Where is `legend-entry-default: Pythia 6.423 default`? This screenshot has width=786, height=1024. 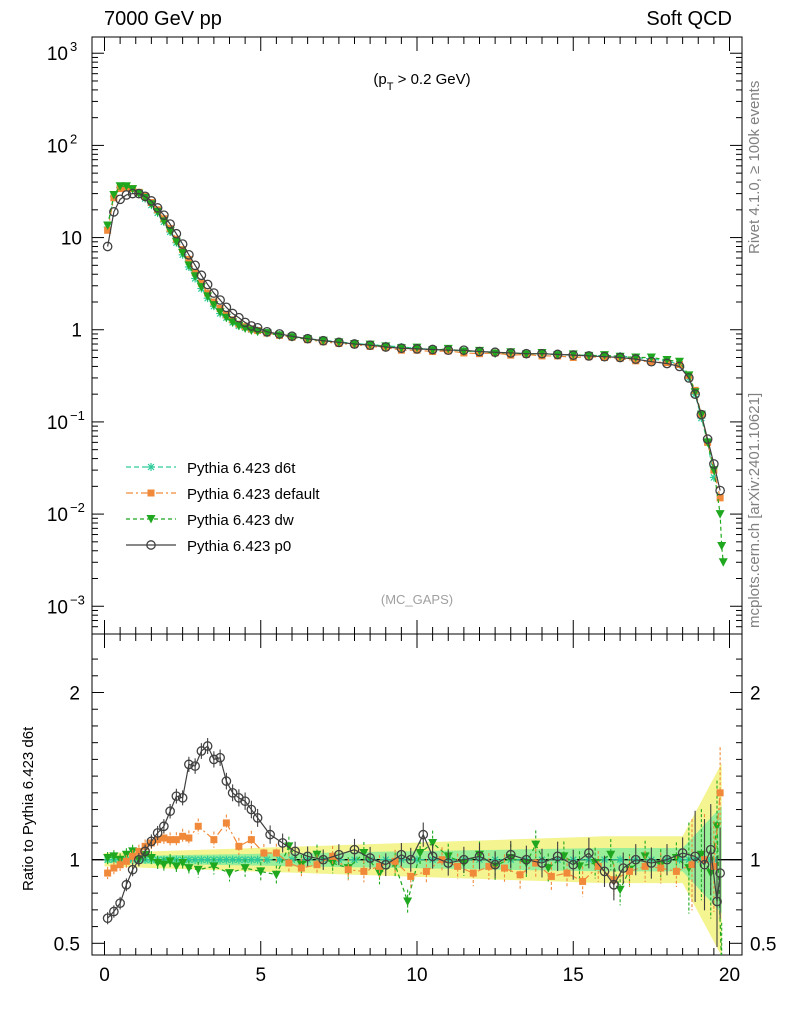
legend-entry-default: Pythia 6.423 default is located at coordinates (223, 494).